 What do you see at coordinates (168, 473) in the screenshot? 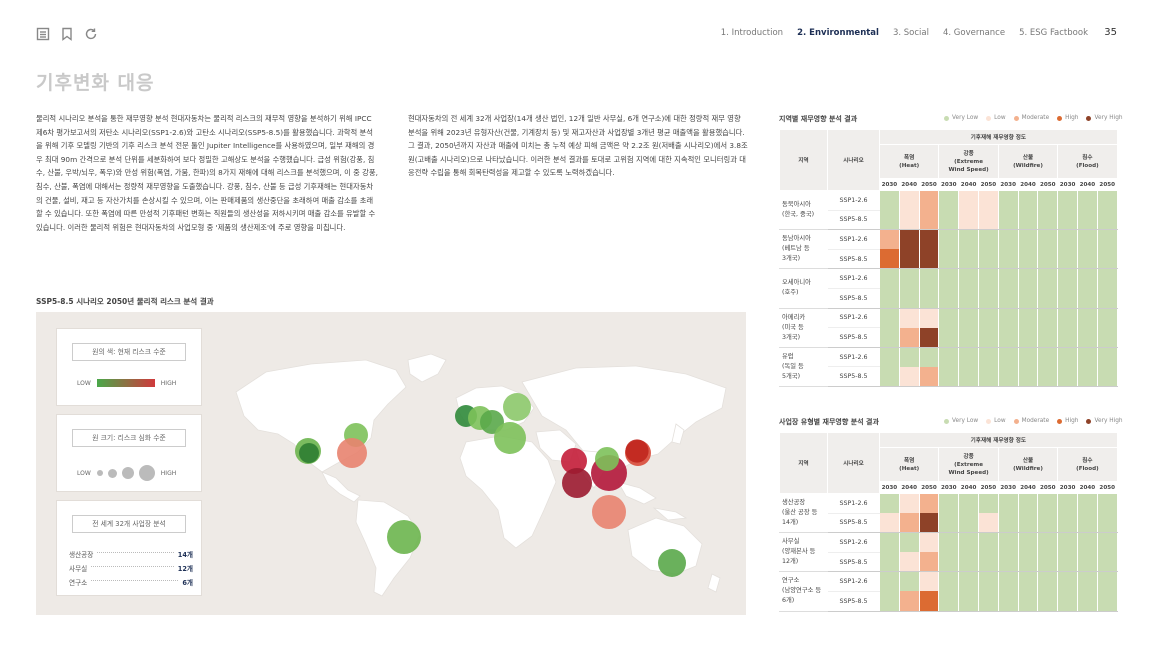
I see `size-scale-high: HIGH` at bounding box center [168, 473].